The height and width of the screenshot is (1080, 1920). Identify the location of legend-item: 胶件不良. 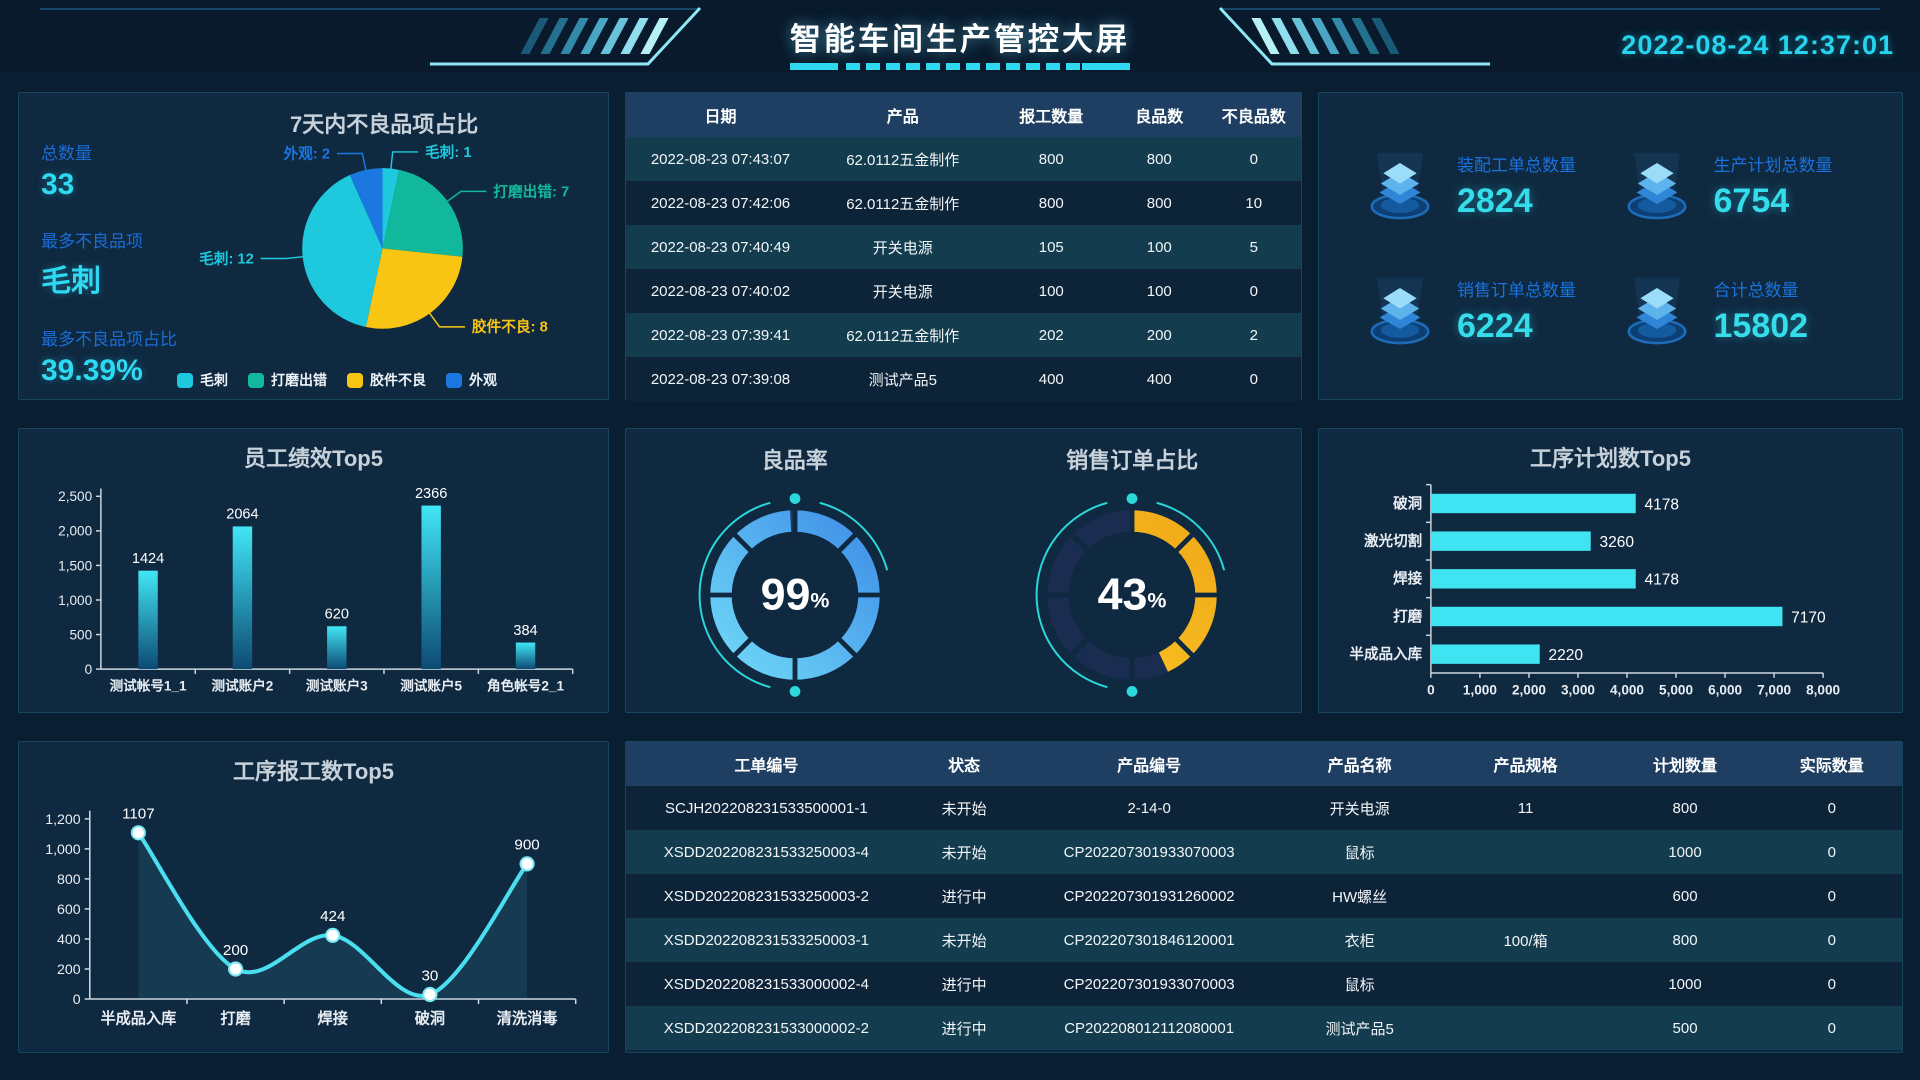
(386, 380).